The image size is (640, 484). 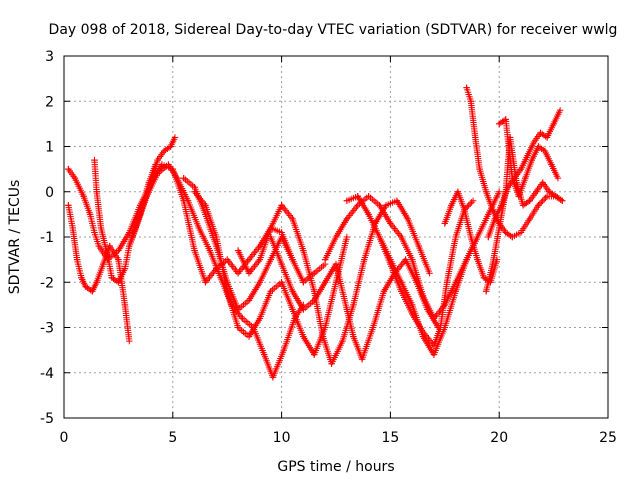 What do you see at coordinates (49, 57) in the screenshot?
I see `y-tick-label: 3` at bounding box center [49, 57].